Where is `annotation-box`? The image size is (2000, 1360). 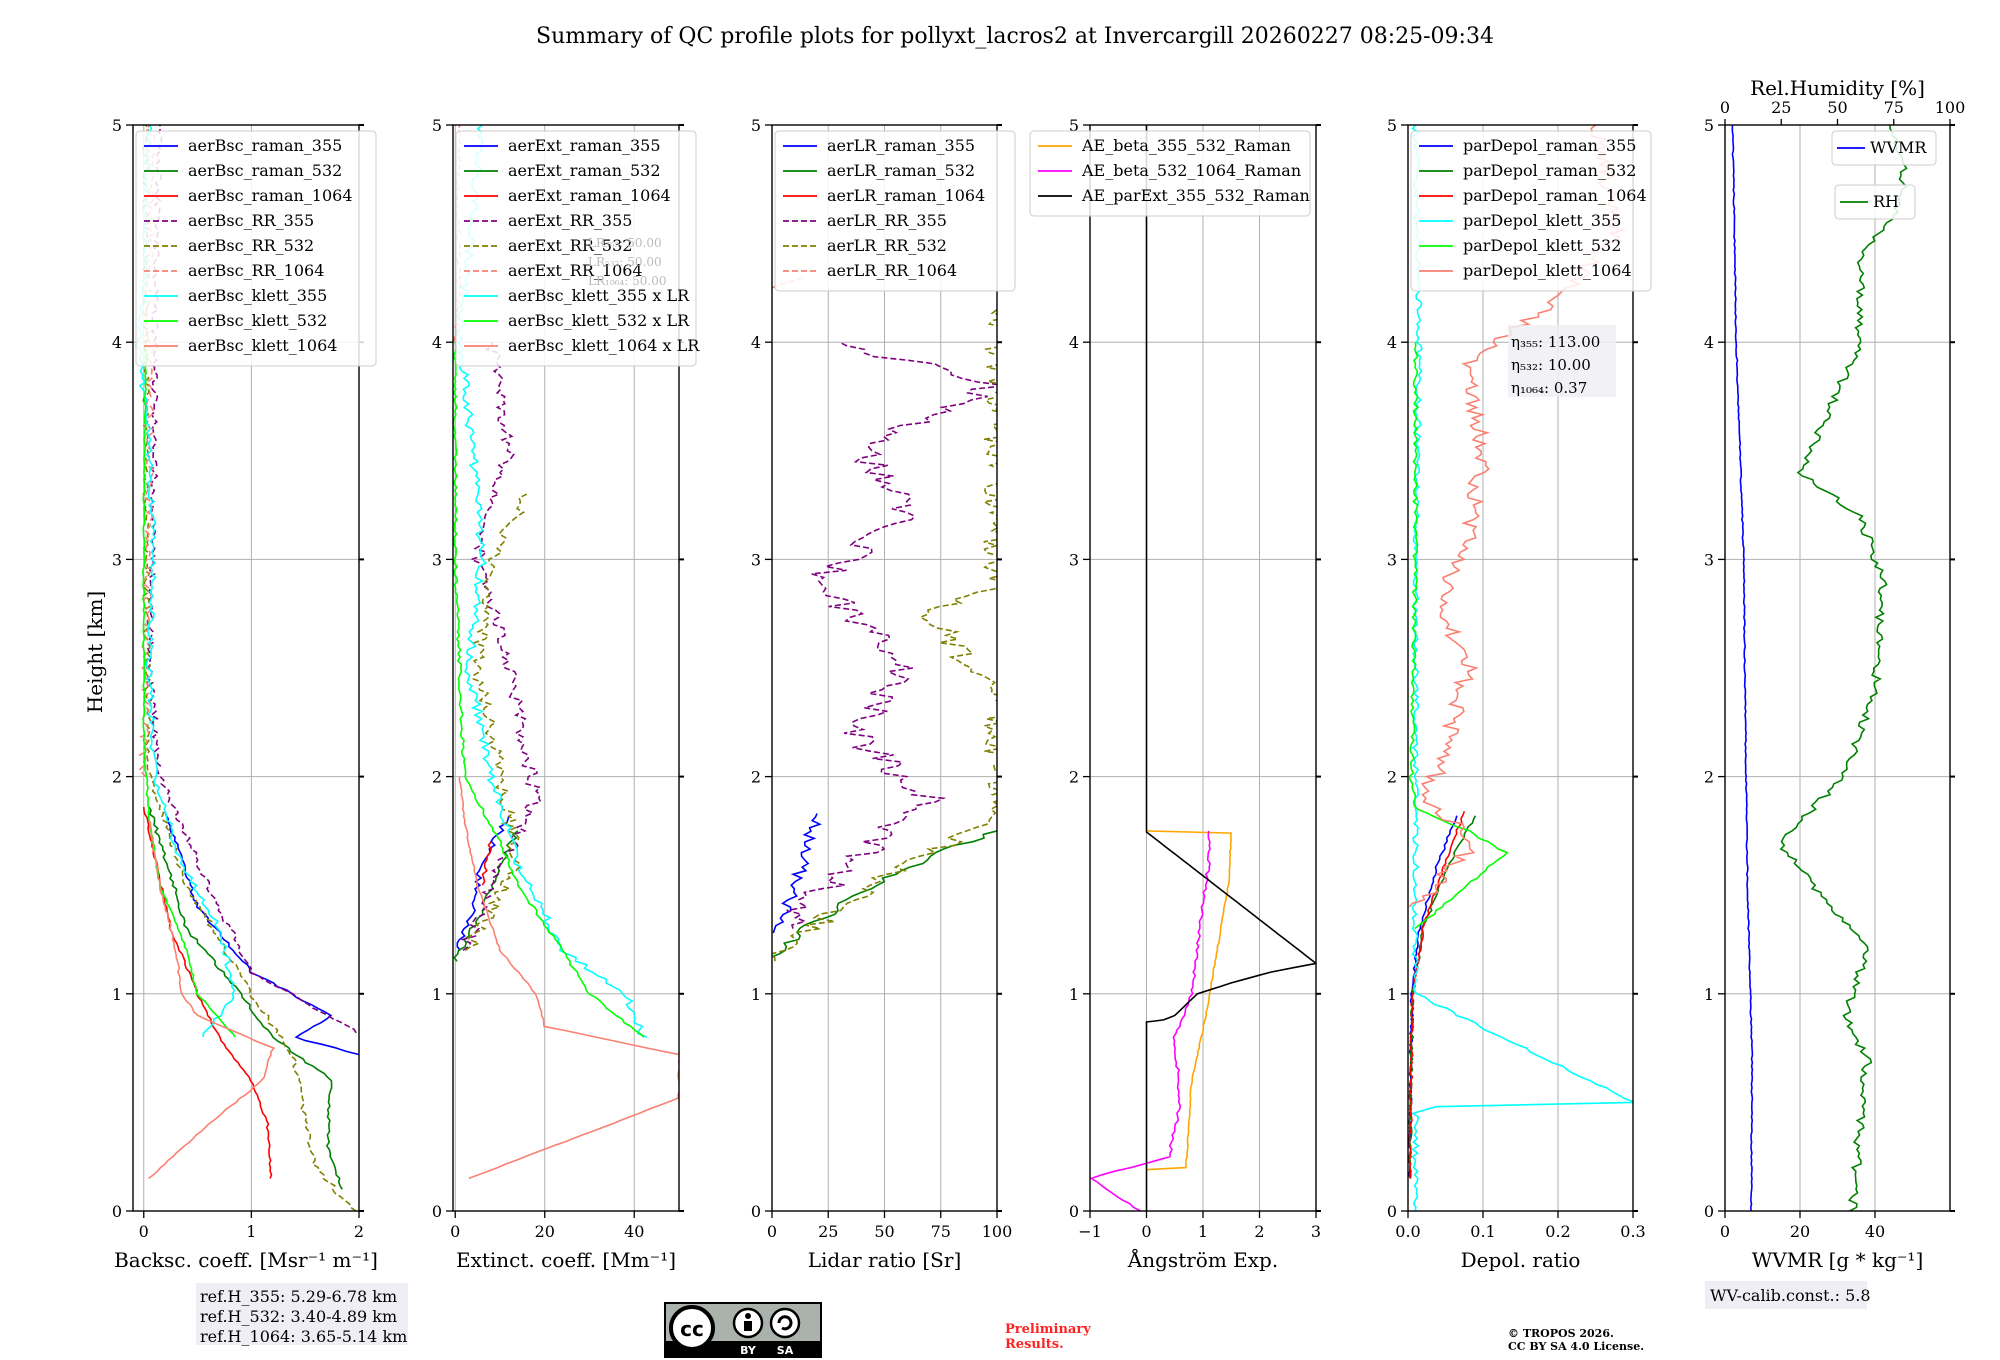
annotation-box is located at coordinates (1562, 361).